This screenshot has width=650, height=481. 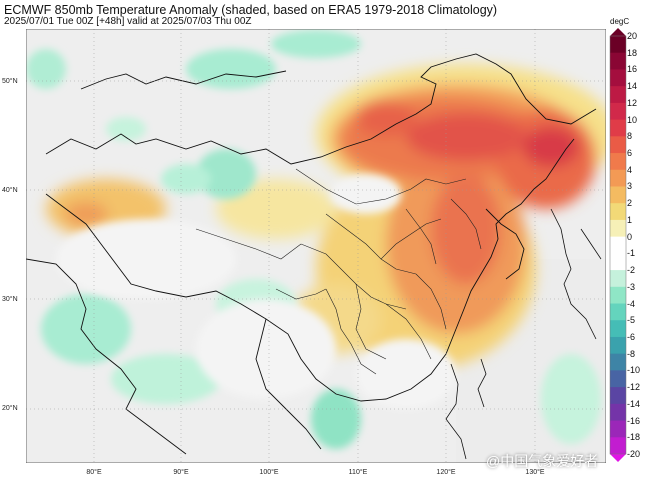 What do you see at coordinates (618, 458) in the screenshot?
I see `colorbar-bottom-cap` at bounding box center [618, 458].